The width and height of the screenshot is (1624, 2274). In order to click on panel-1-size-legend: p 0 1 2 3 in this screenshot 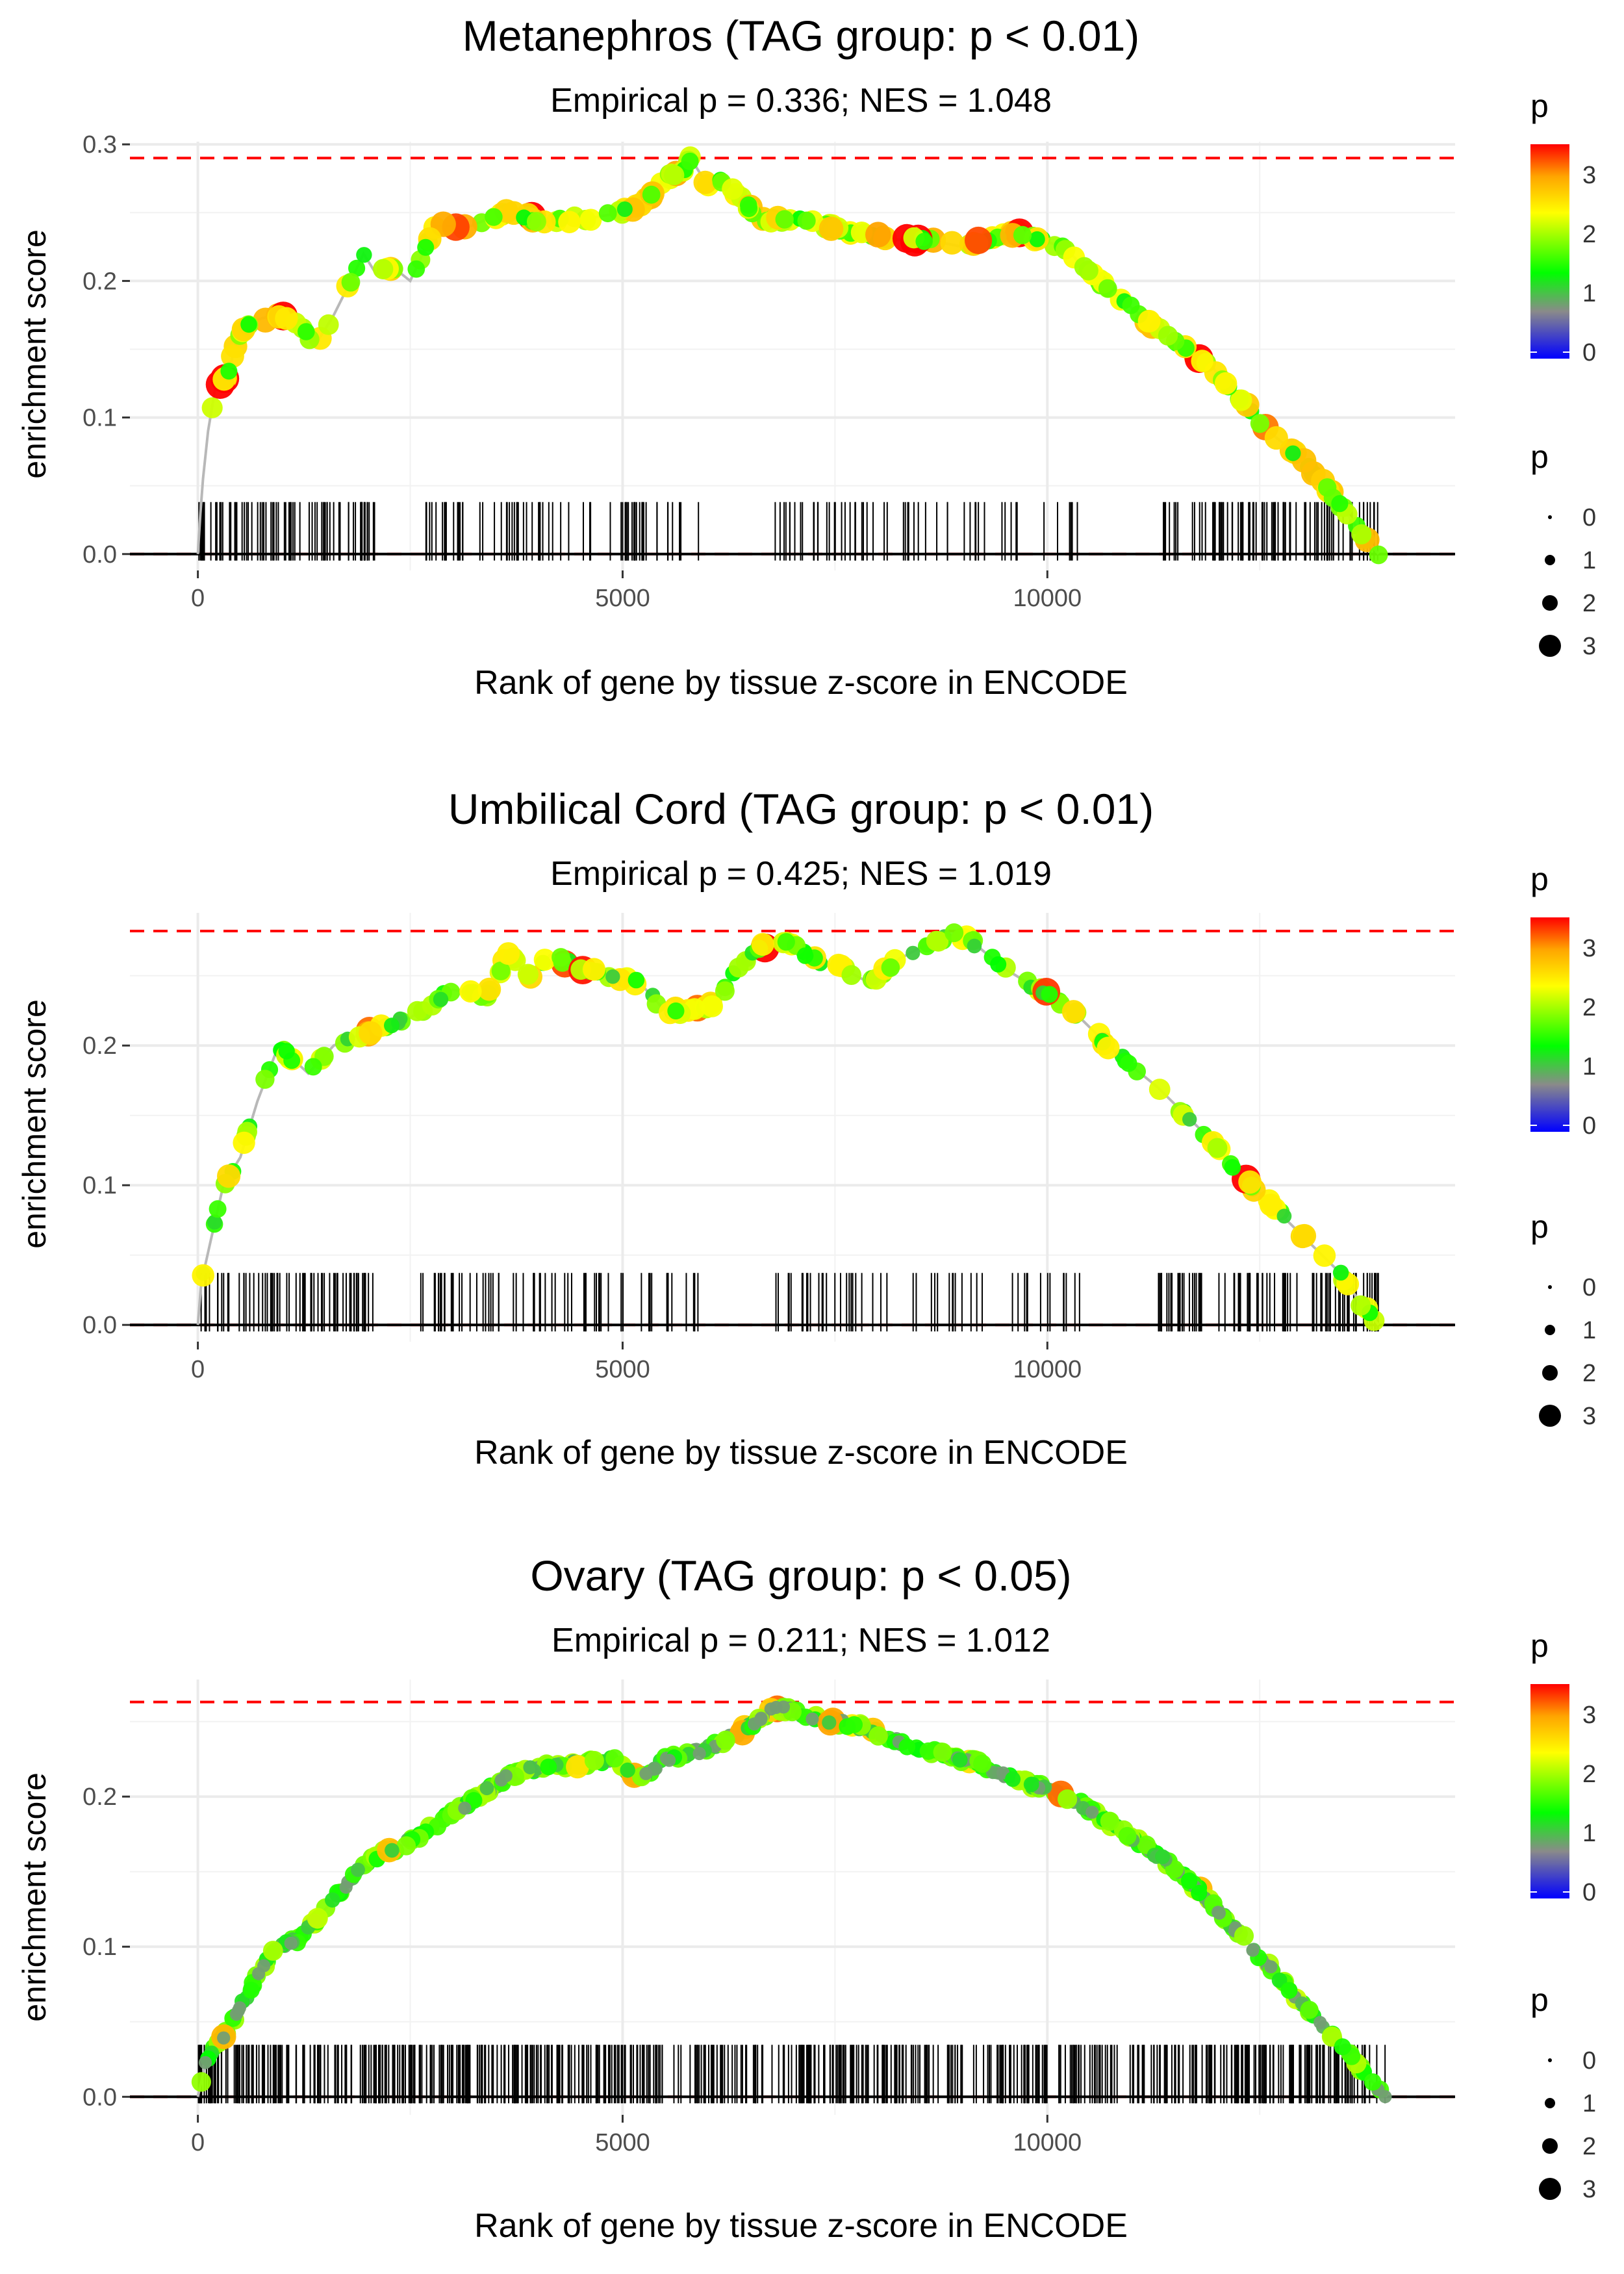, I will do `click(1563, 549)`.